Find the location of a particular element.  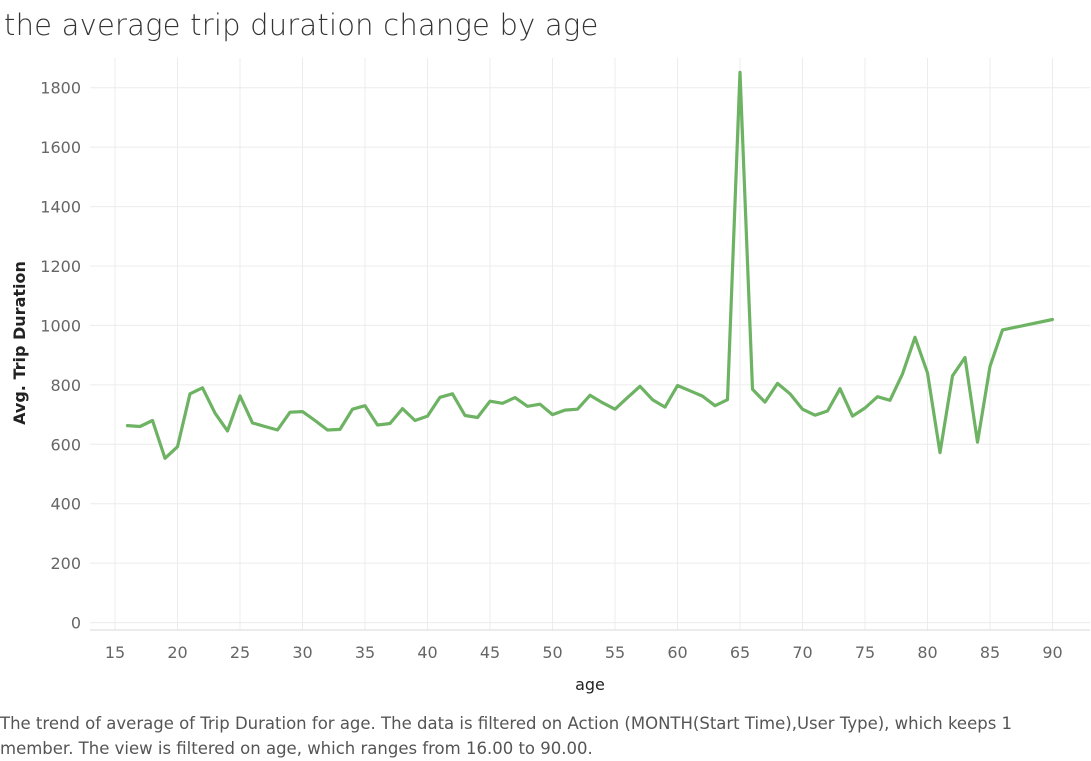

y-tick-label: 0 is located at coordinates (76, 623).